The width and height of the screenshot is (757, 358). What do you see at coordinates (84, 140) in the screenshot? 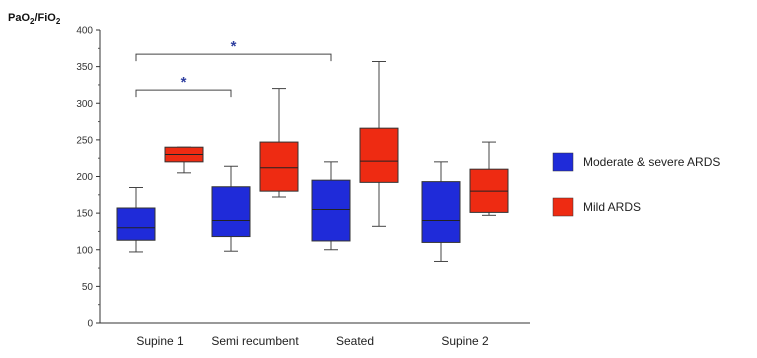
I see `y-tick-label: 250` at bounding box center [84, 140].